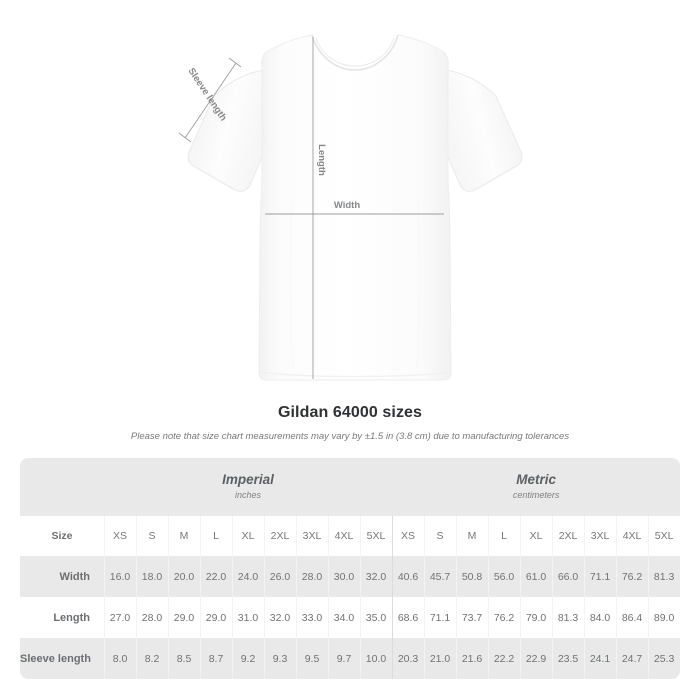  I want to click on size-header-4xl-imperial: 4XL, so click(344, 536).